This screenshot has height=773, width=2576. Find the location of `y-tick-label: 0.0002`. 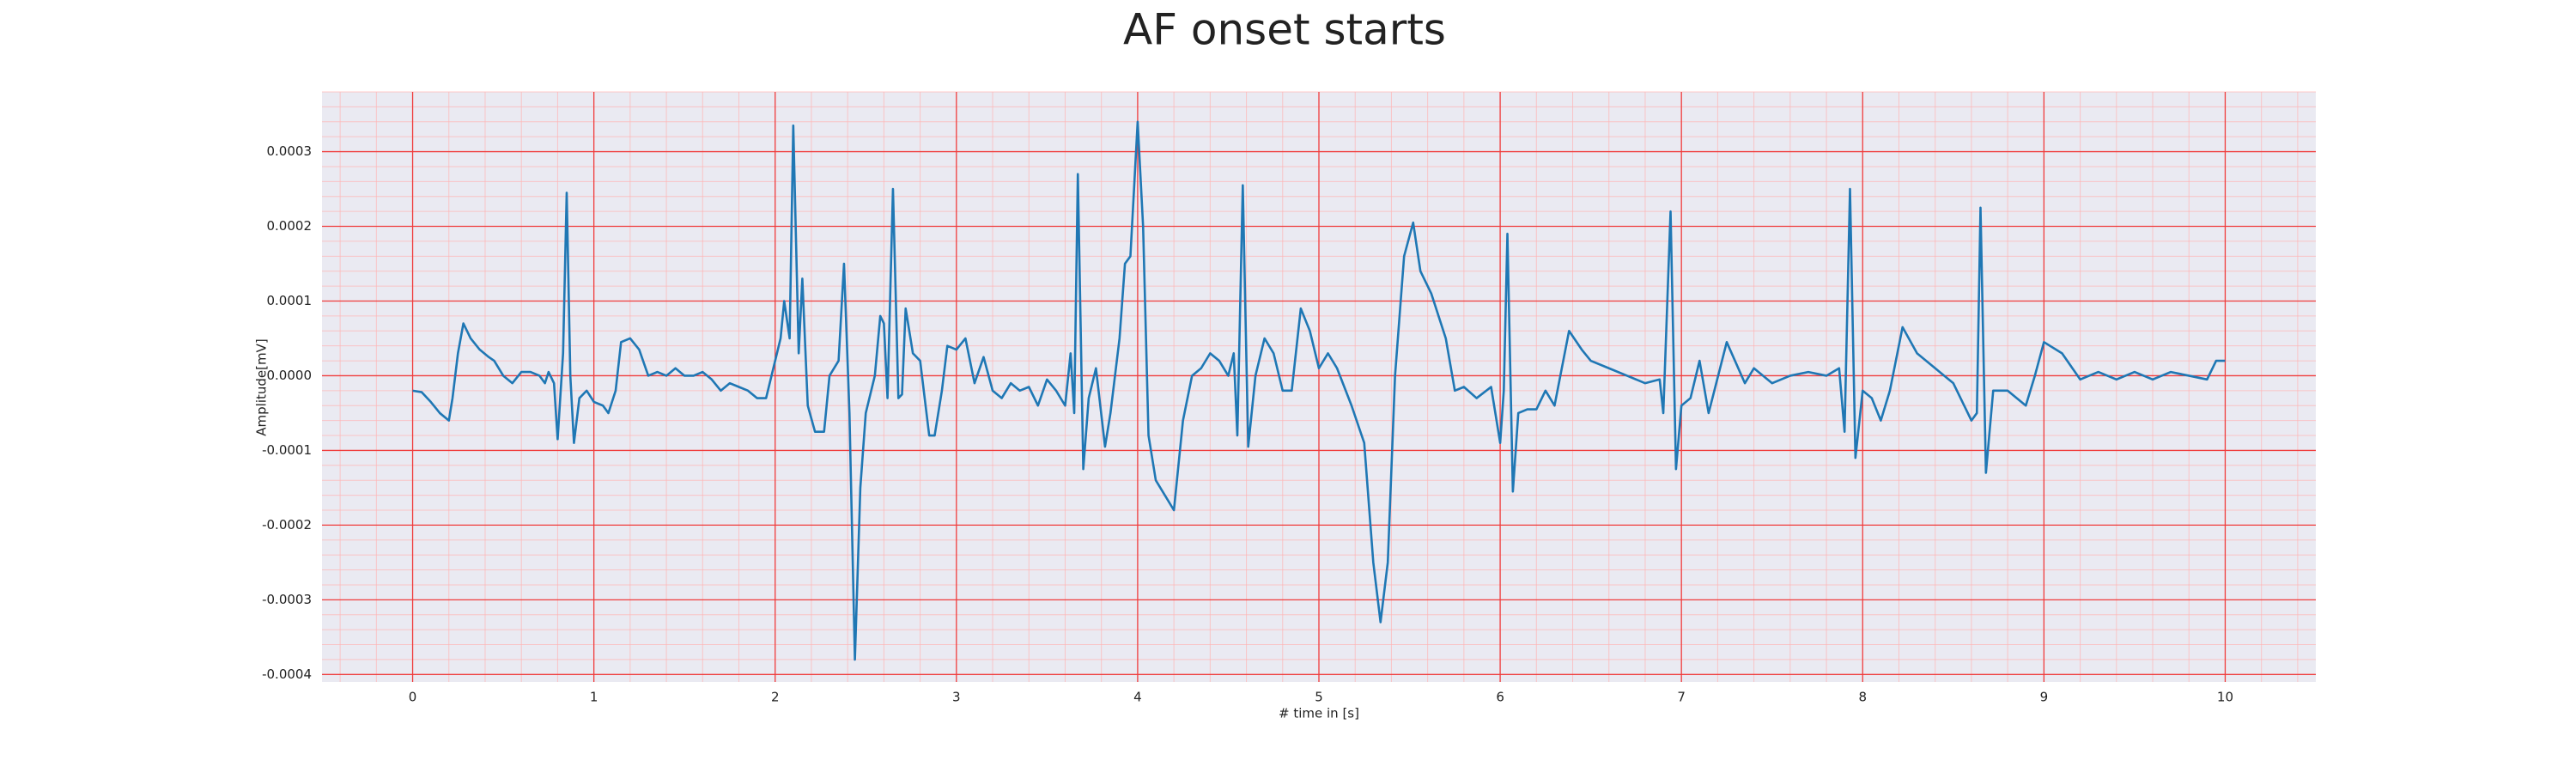

y-tick-label: 0.0002 is located at coordinates (290, 226).